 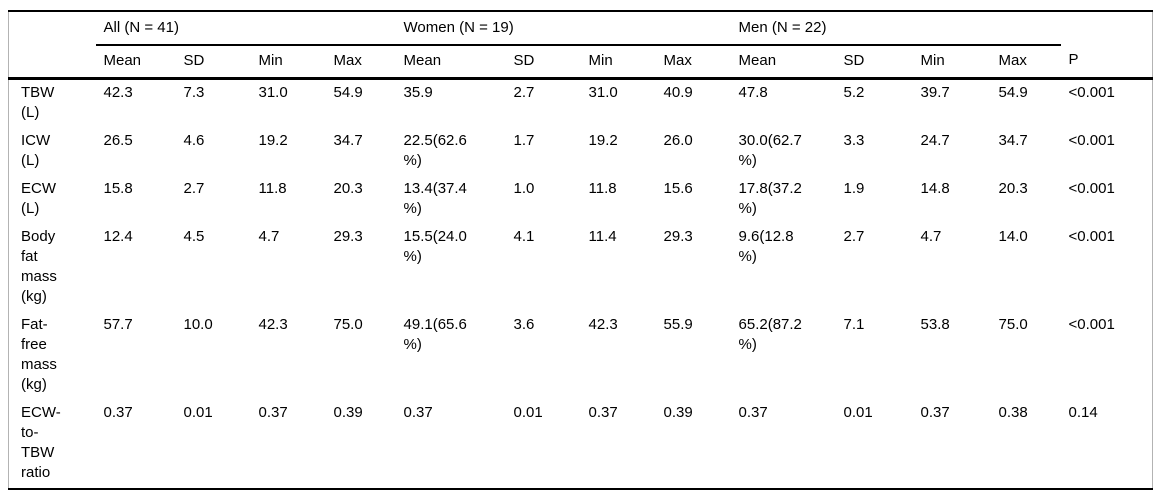 I want to click on table-cell: 40.9, so click(x=678, y=92).